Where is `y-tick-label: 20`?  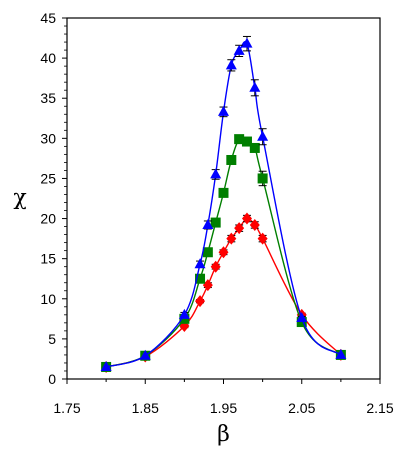
y-tick-label: 20 is located at coordinates (48, 219).